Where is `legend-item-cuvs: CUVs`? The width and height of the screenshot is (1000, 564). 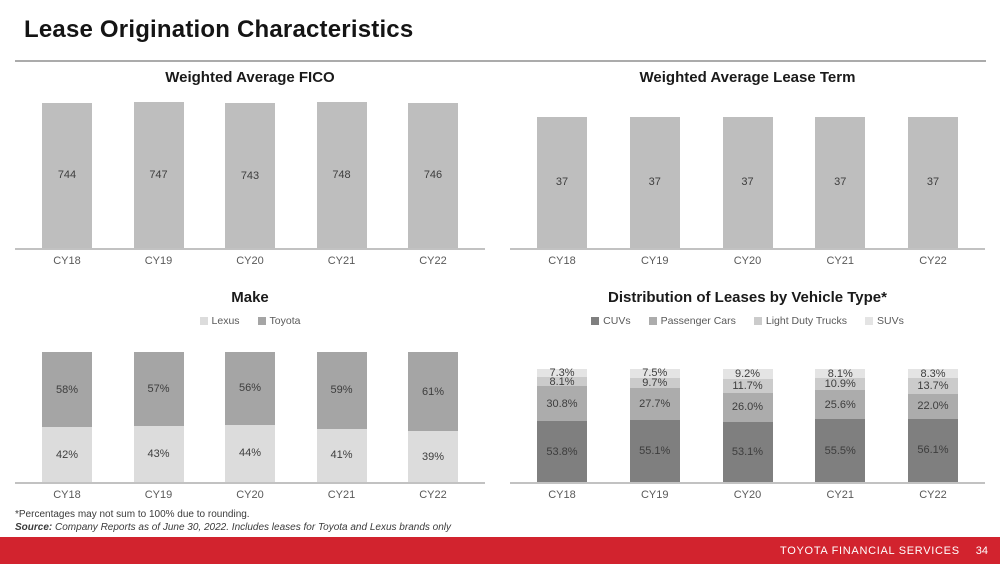 legend-item-cuvs: CUVs is located at coordinates (611, 321).